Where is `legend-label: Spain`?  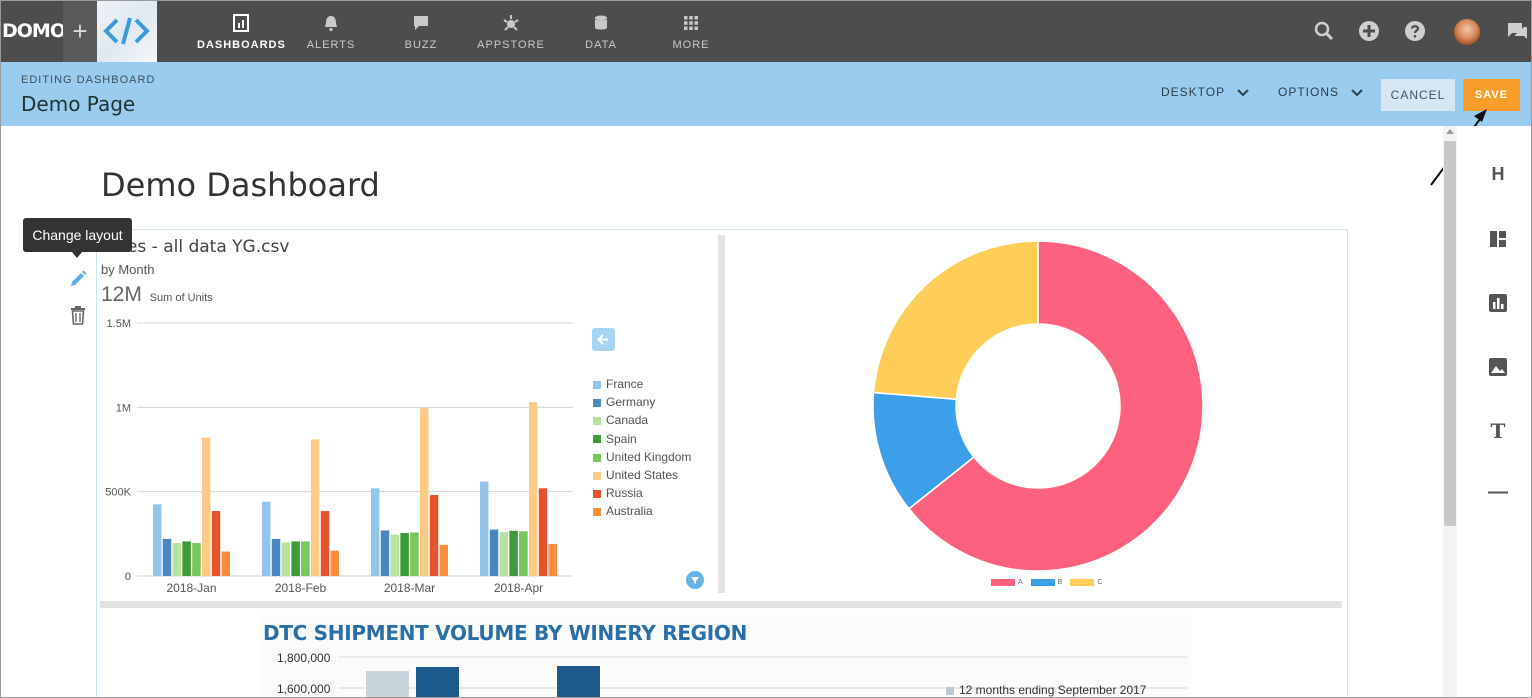 legend-label: Spain is located at coordinates (621, 438).